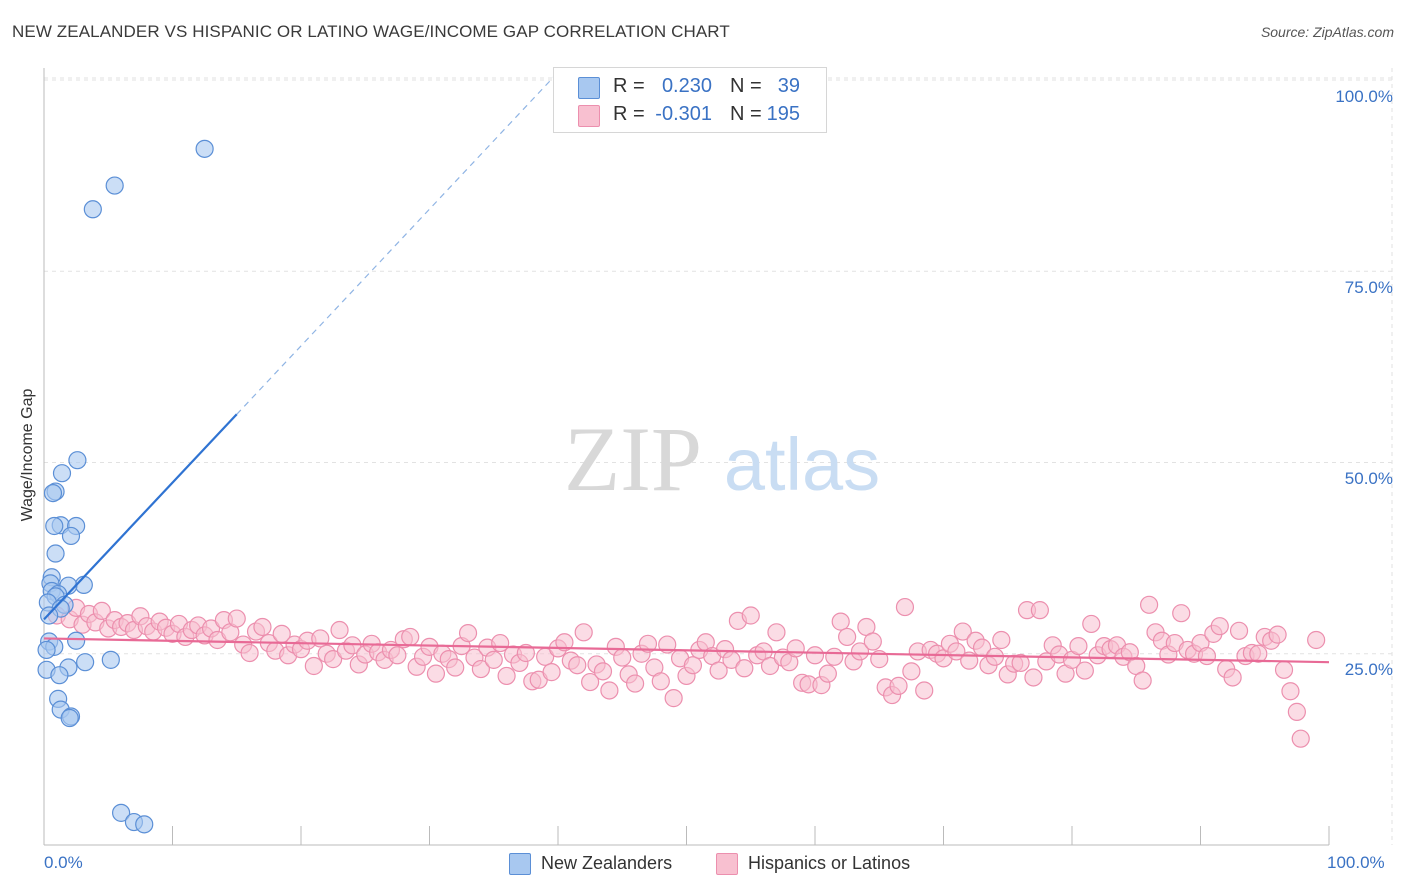 The height and width of the screenshot is (892, 1406). I want to click on stats-legend: R = 0.230 N = 39 R = -0.301 N = 195, so click(690, 100).